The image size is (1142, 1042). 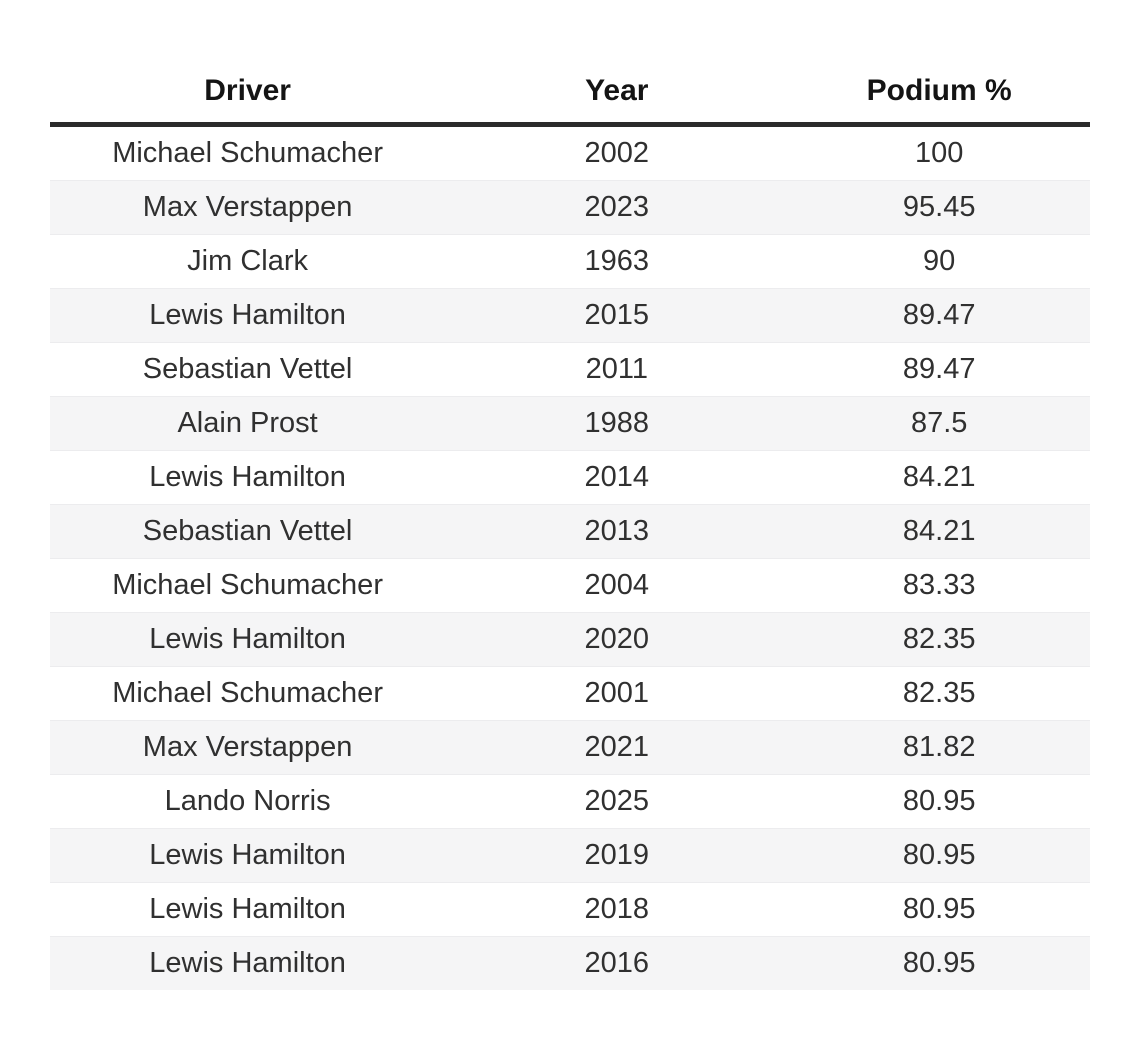 What do you see at coordinates (617, 423) in the screenshot?
I see `year-cell: 1988` at bounding box center [617, 423].